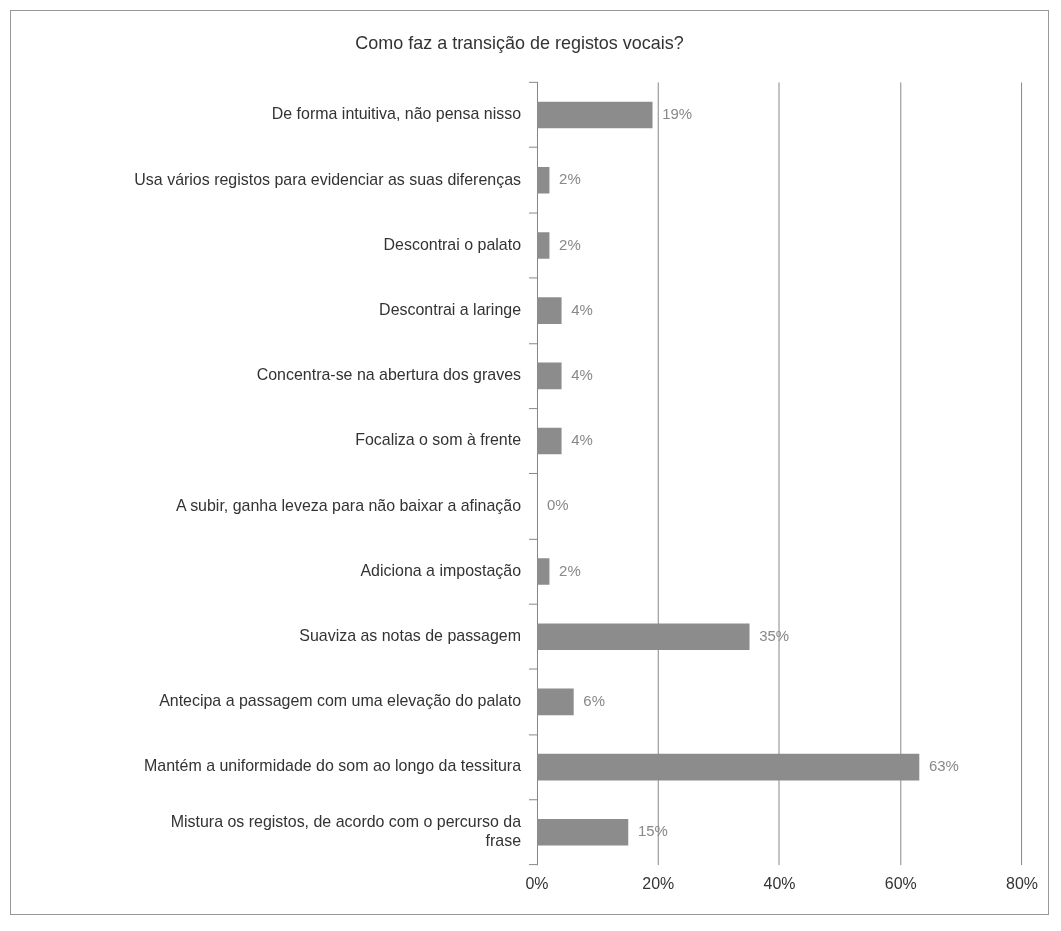  Describe the element at coordinates (438, 440) in the screenshot. I see `y-tick-label: Focaliza o som à frente` at that location.